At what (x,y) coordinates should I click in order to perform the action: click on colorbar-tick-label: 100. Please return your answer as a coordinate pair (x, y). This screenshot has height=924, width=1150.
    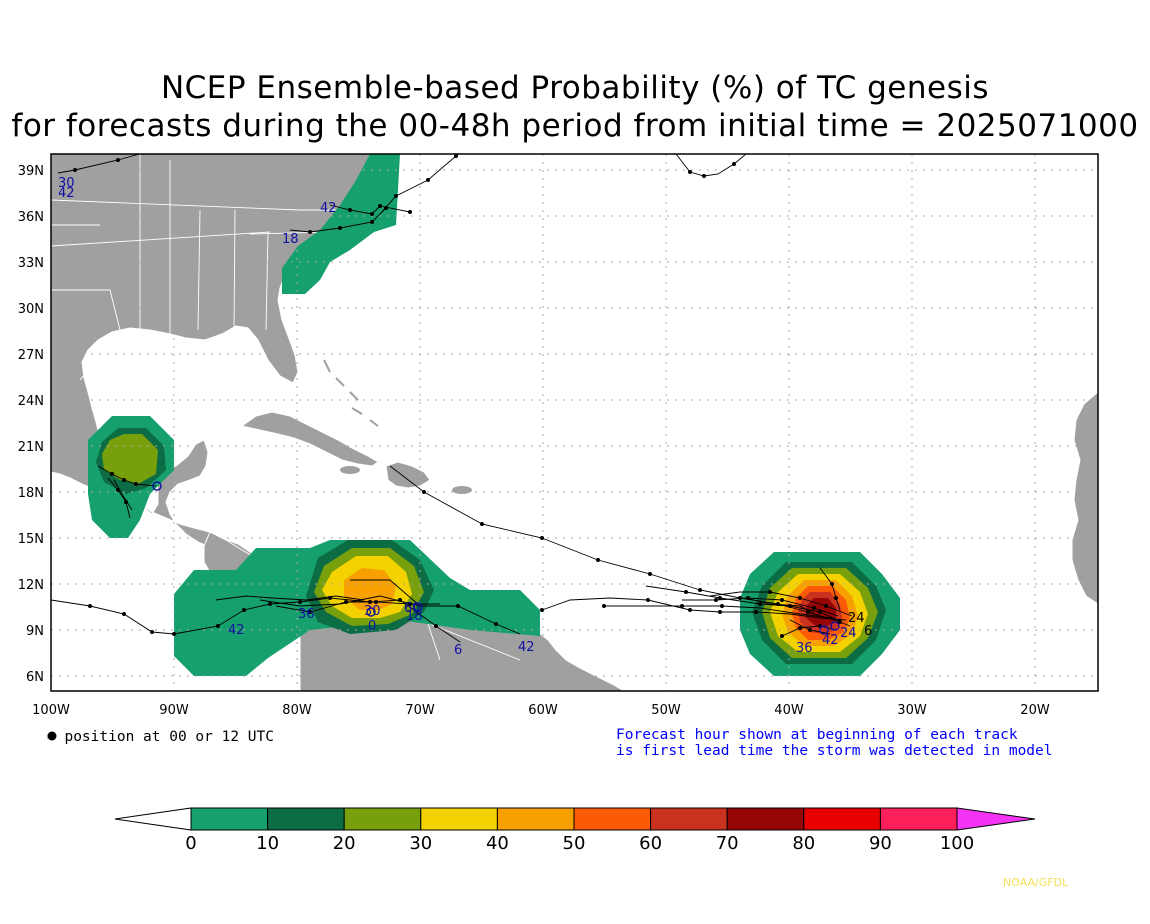
    Looking at the image, I should click on (957, 843).